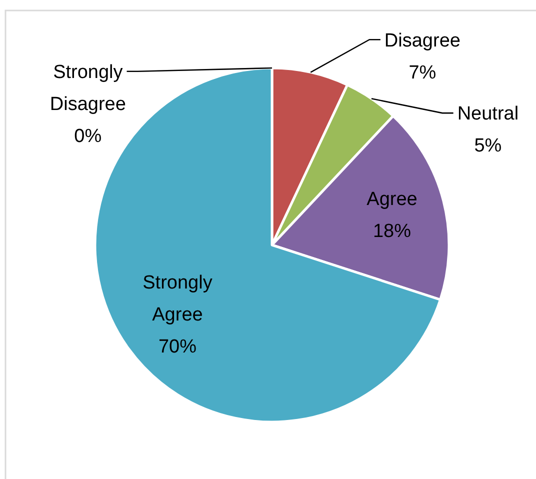 This screenshot has height=479, width=536. Describe the element at coordinates (392, 231) in the screenshot. I see `data-label: 18%` at that location.